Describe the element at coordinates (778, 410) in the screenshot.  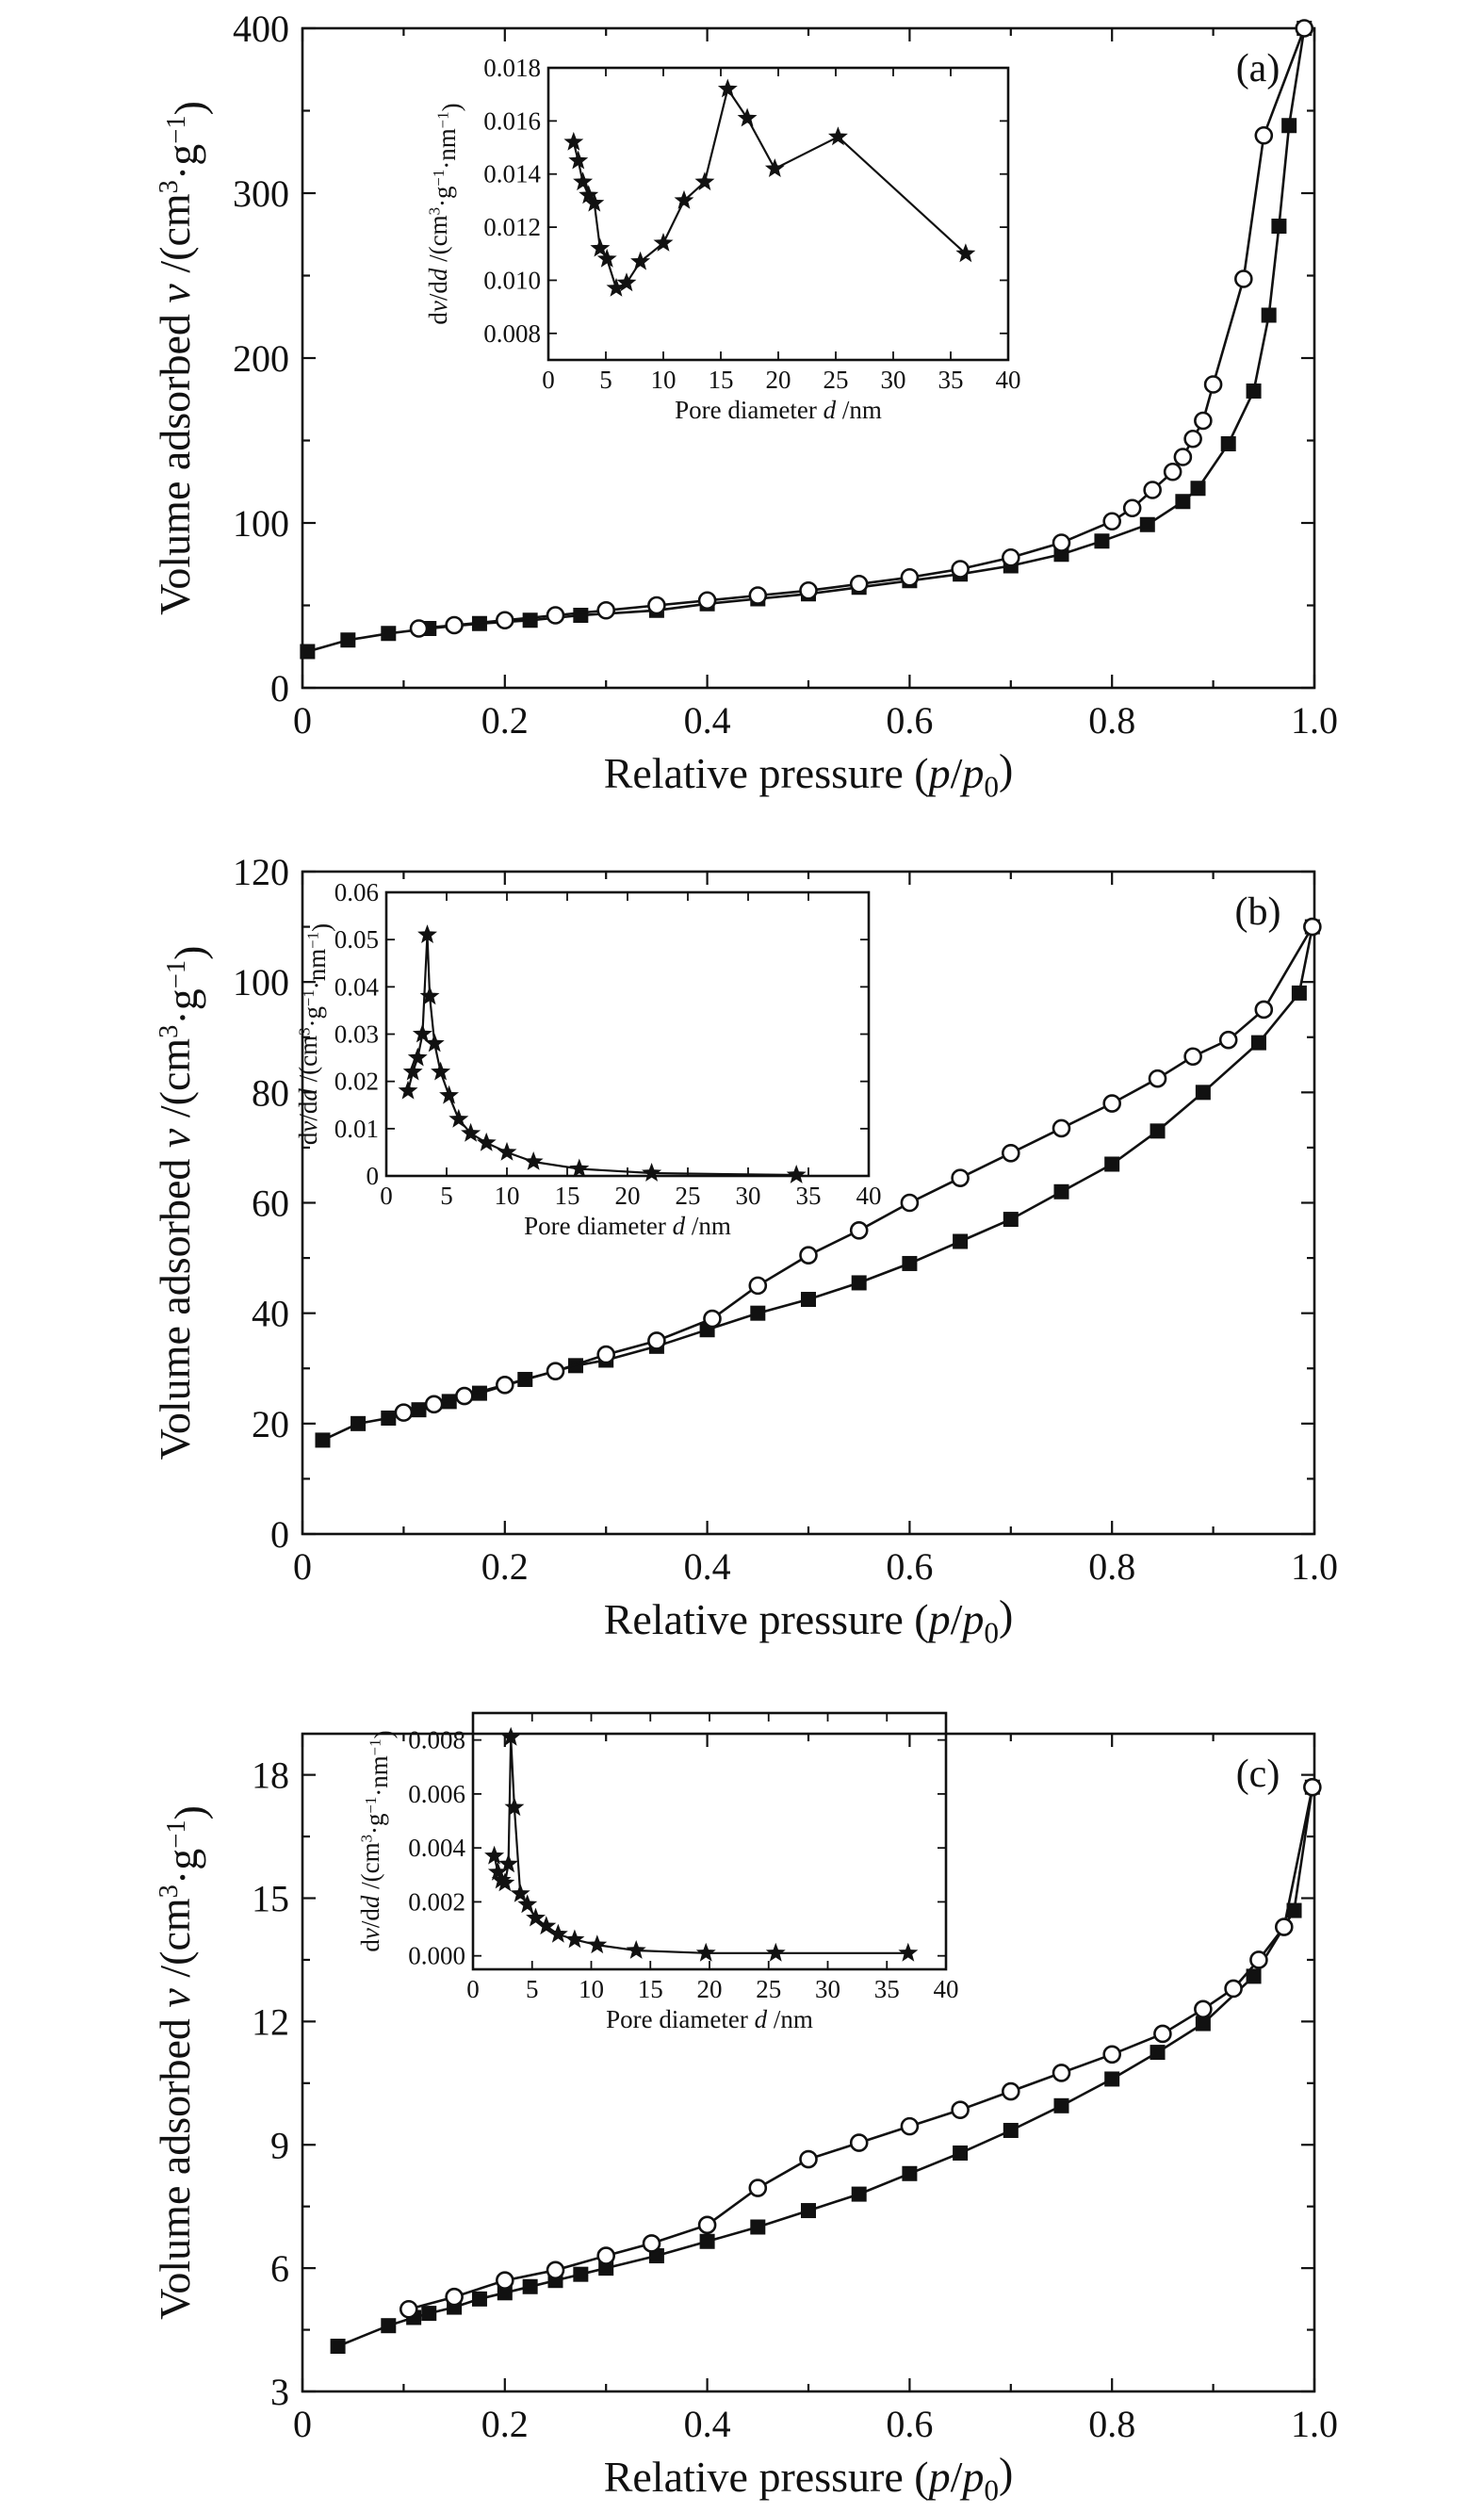
I see `inset-x-axis-label: Pore diameter d /nm` at that location.